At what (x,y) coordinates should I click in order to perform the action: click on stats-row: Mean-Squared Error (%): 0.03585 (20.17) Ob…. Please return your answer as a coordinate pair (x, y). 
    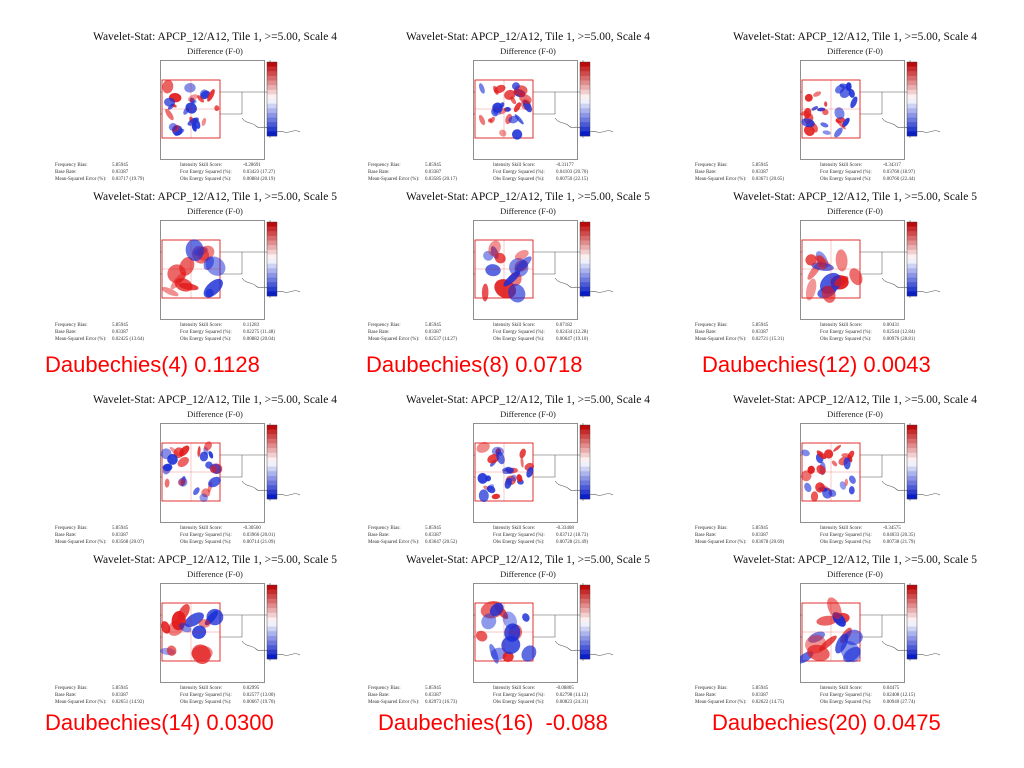
    Looking at the image, I should click on (528, 179).